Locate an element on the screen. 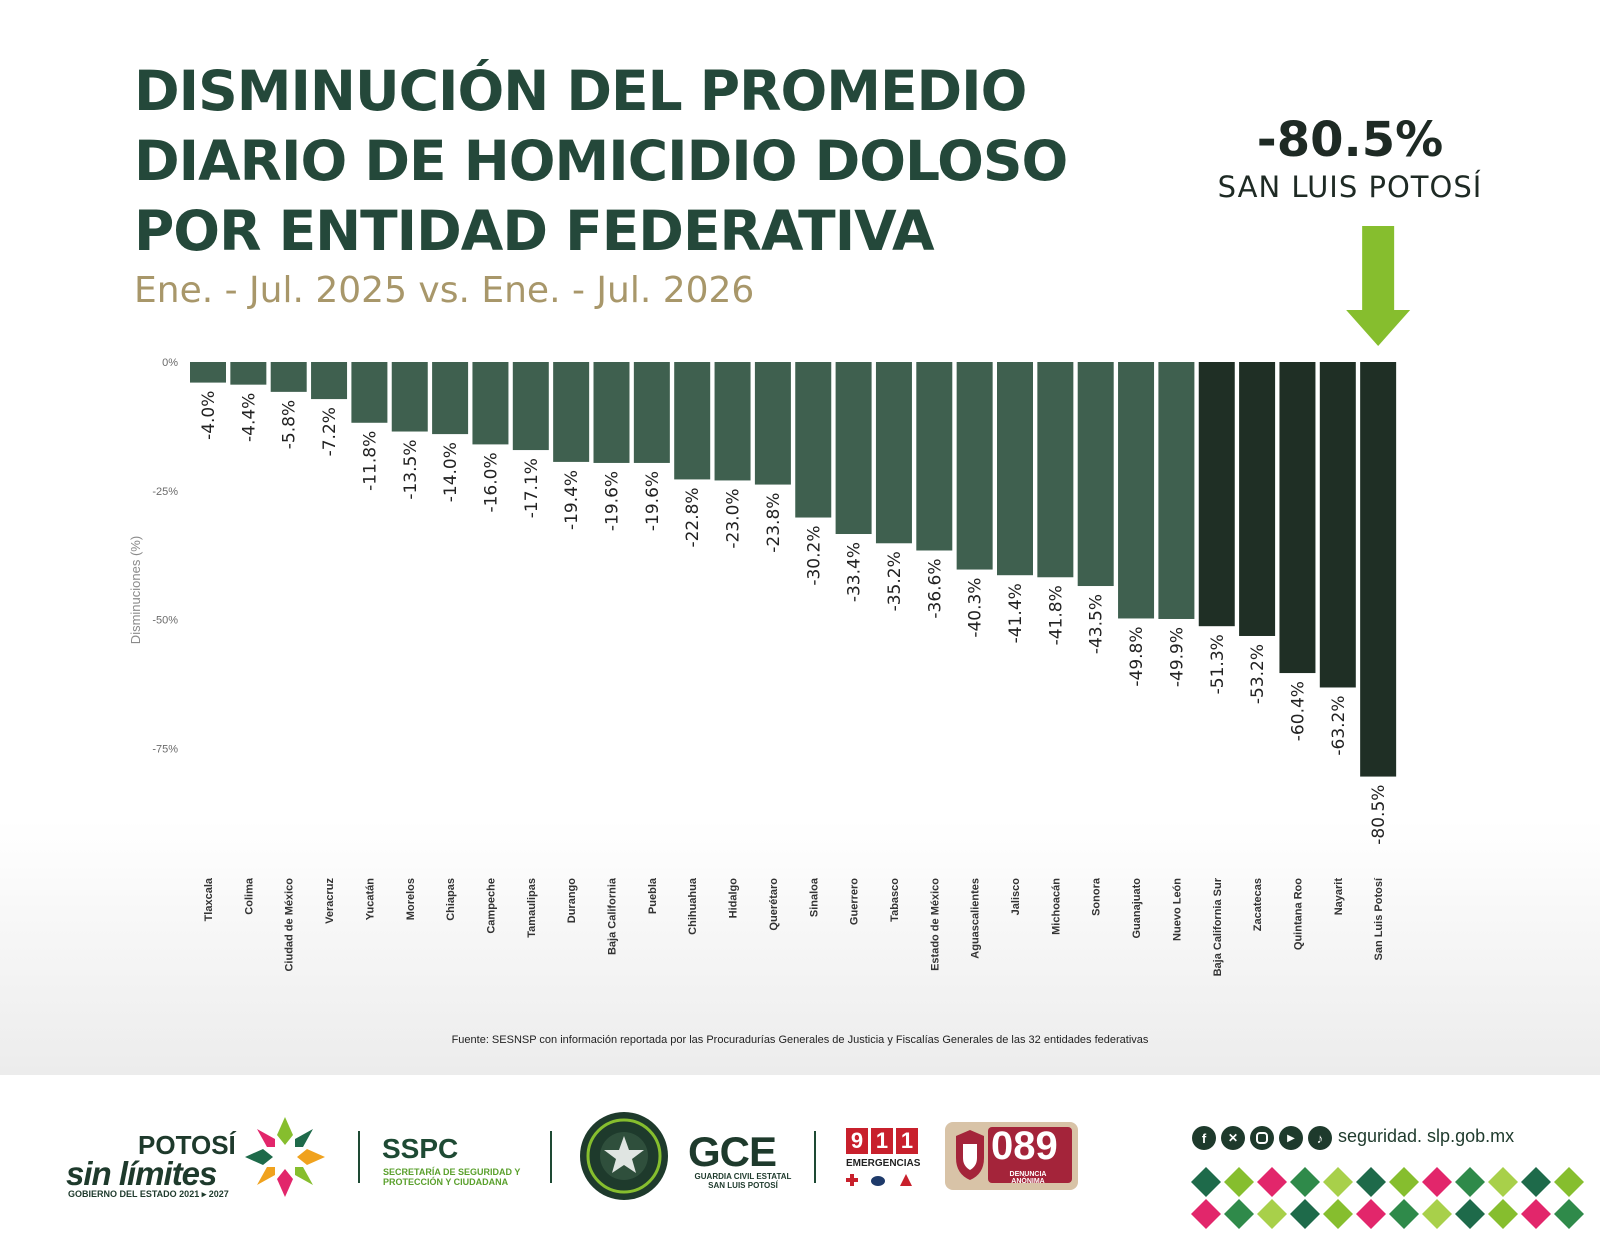  data-label: -5.8% is located at coordinates (290, 424).